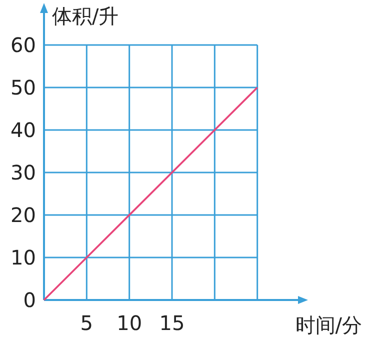 This screenshot has width=366, height=344. What do you see at coordinates (23, 172) in the screenshot?
I see `y-tick-label: 30` at bounding box center [23, 172].